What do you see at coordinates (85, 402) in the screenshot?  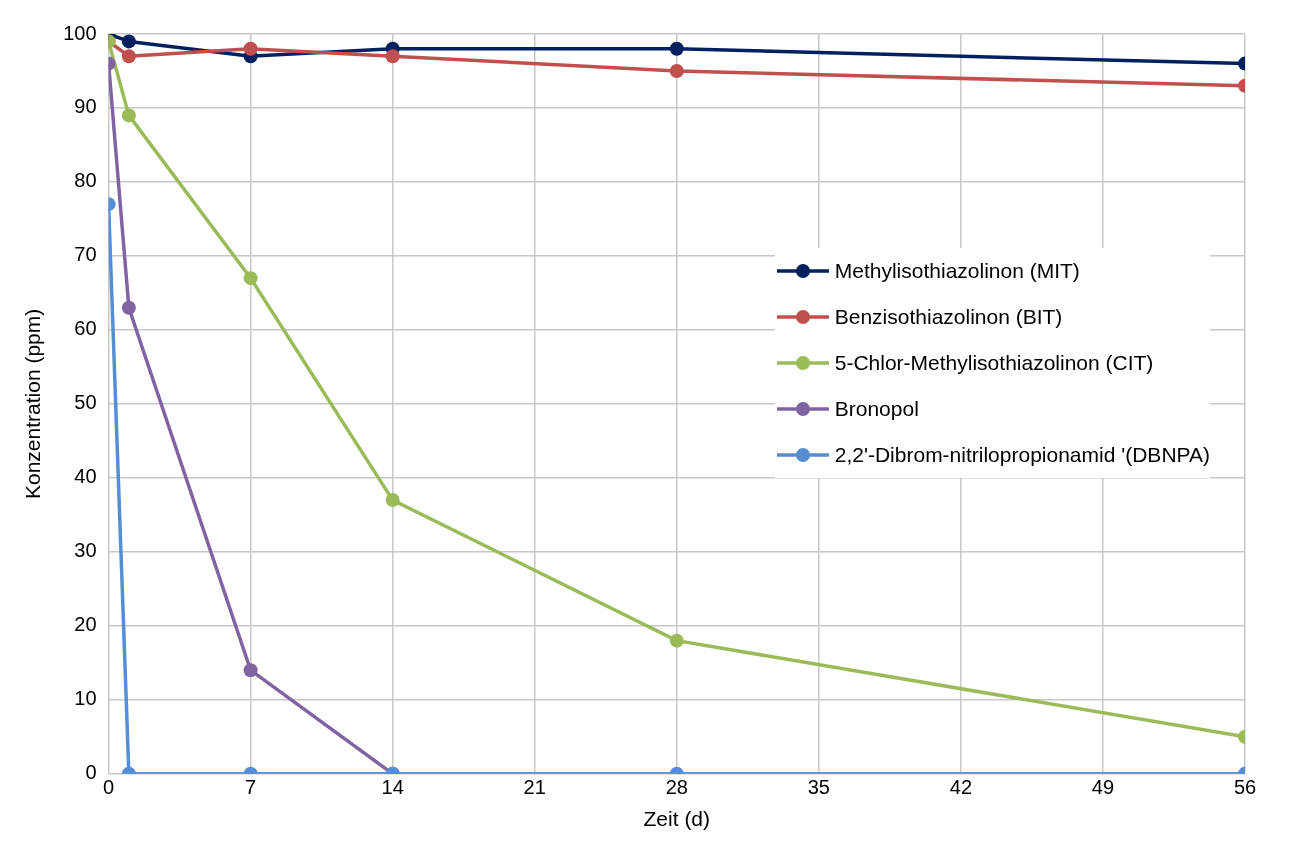 I see `y-tick-label: 50` at bounding box center [85, 402].